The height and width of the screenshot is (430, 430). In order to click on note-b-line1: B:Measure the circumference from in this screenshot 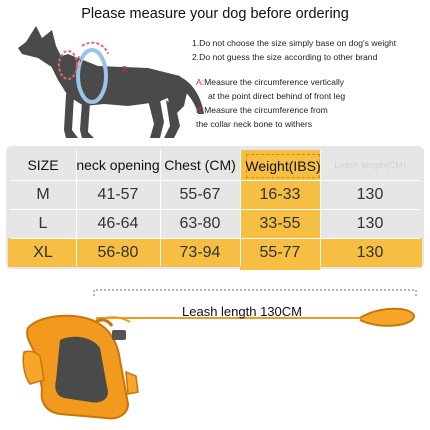, I will do `click(310, 110)`.